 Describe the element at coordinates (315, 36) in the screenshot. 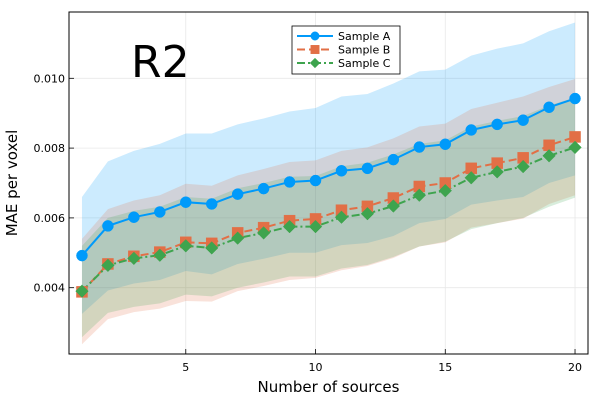

I see `legend-marker-sample-a` at that location.